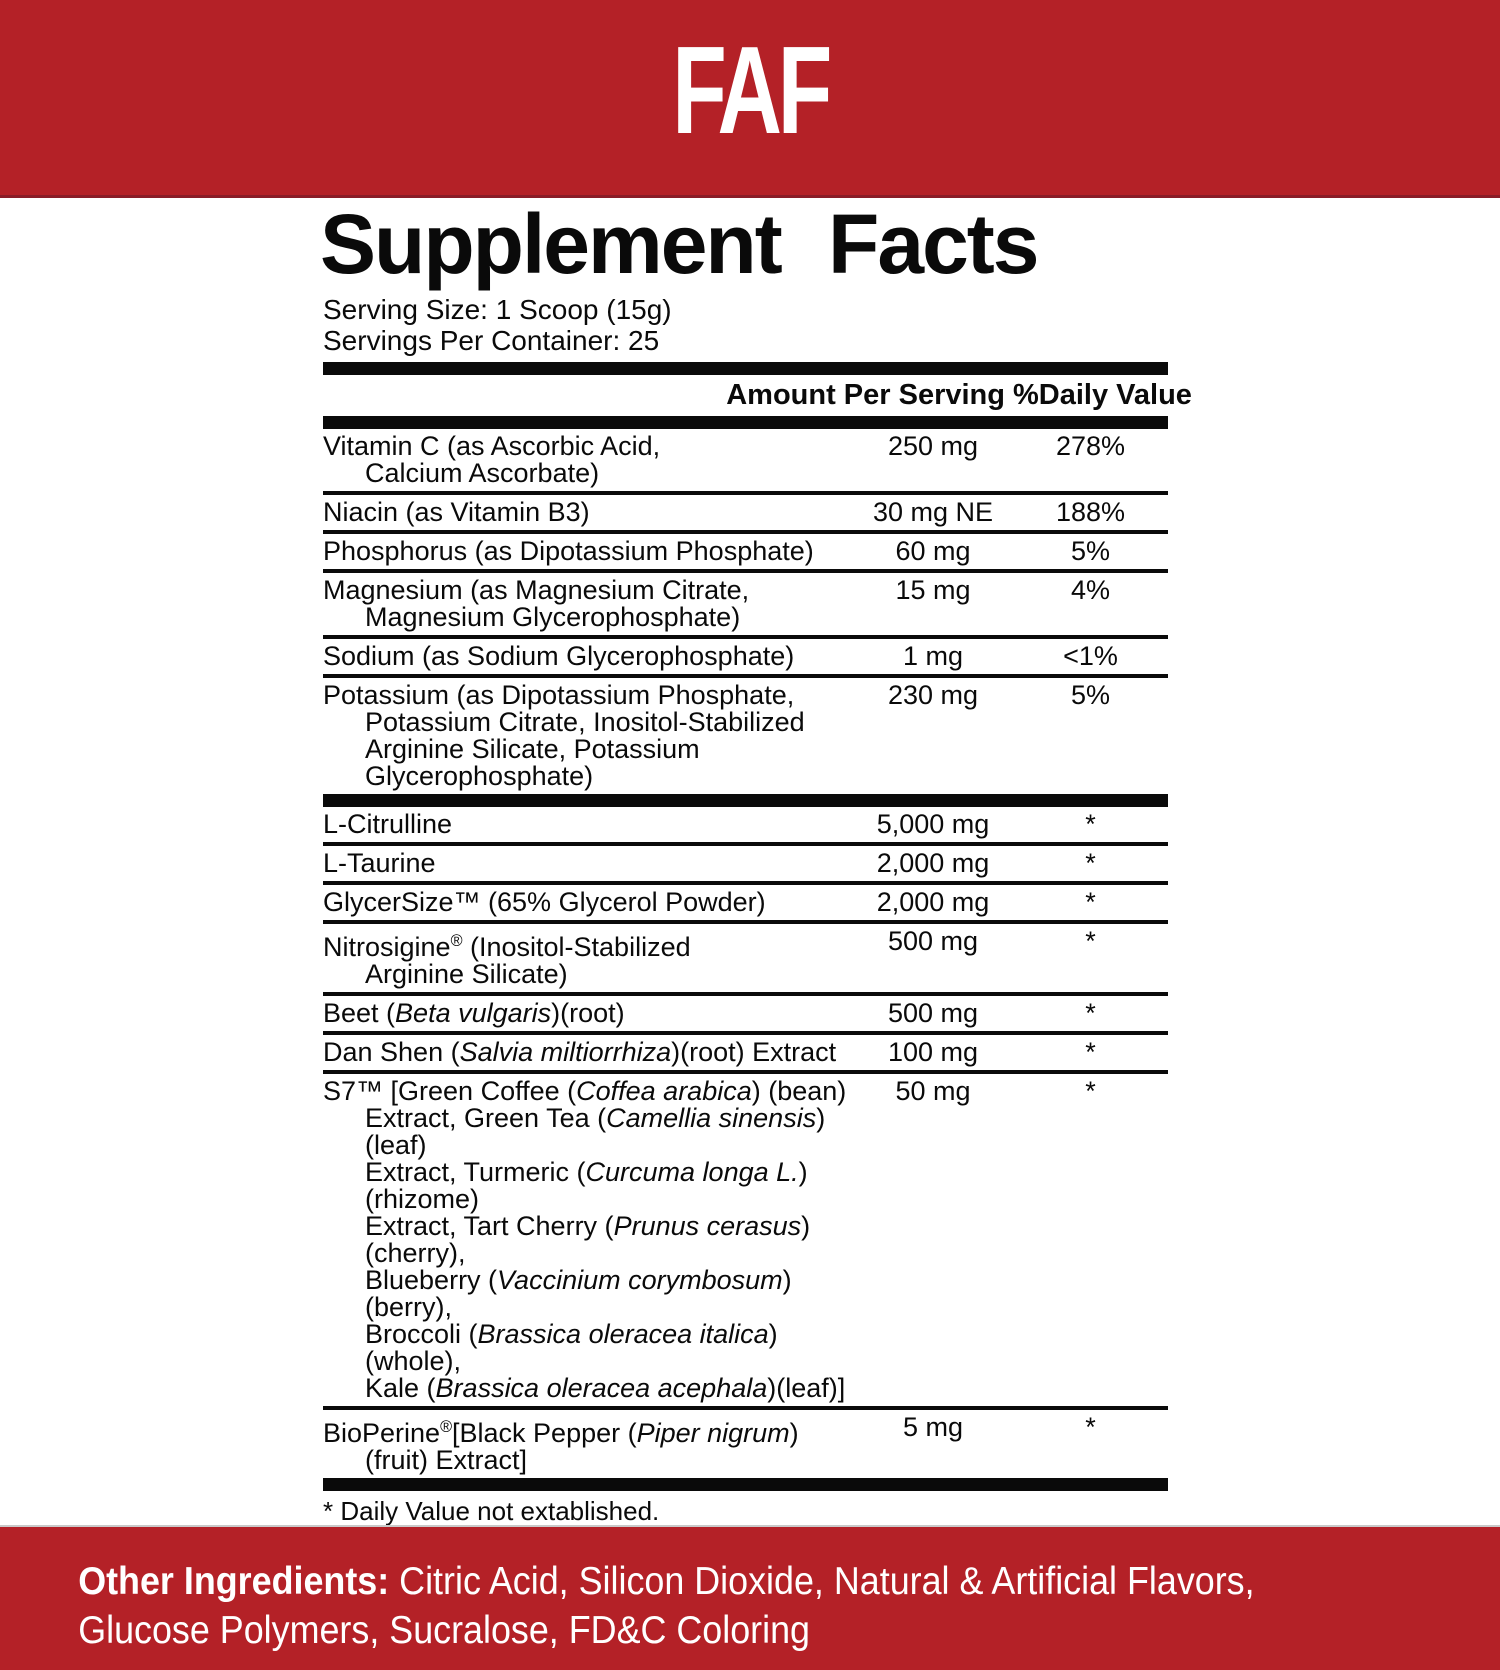 This screenshot has width=1500, height=1670. Describe the element at coordinates (588, 824) in the screenshot. I see `ingredient-name: L-Citrulline` at that location.